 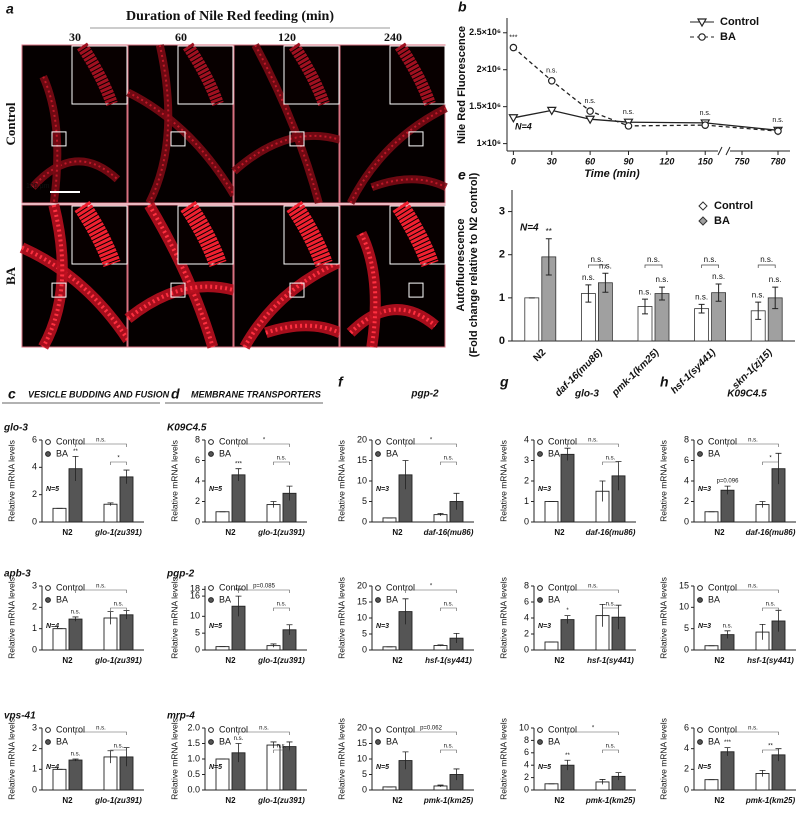 What do you see at coordinates (239, 464) in the screenshot?
I see `bar-label: ***` at bounding box center [239, 464].